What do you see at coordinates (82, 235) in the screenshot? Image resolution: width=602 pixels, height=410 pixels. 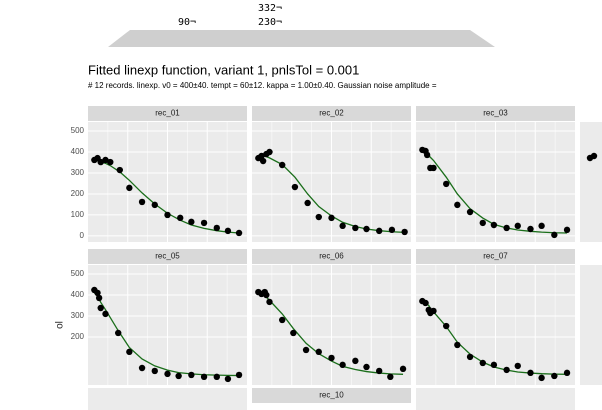 I see `y-tick-label: 0` at bounding box center [82, 235].